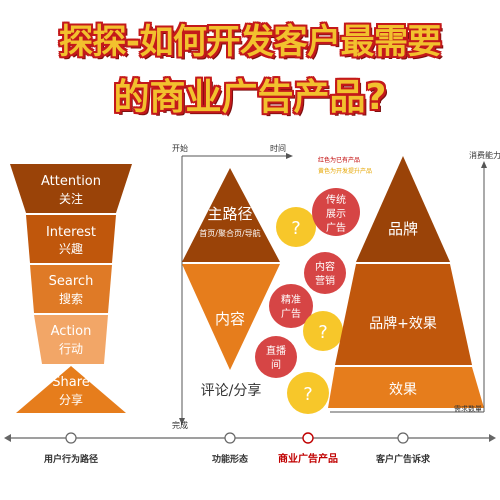  What do you see at coordinates (71, 339) in the screenshot?
I see `funnel-layer-action` at bounding box center [71, 339].